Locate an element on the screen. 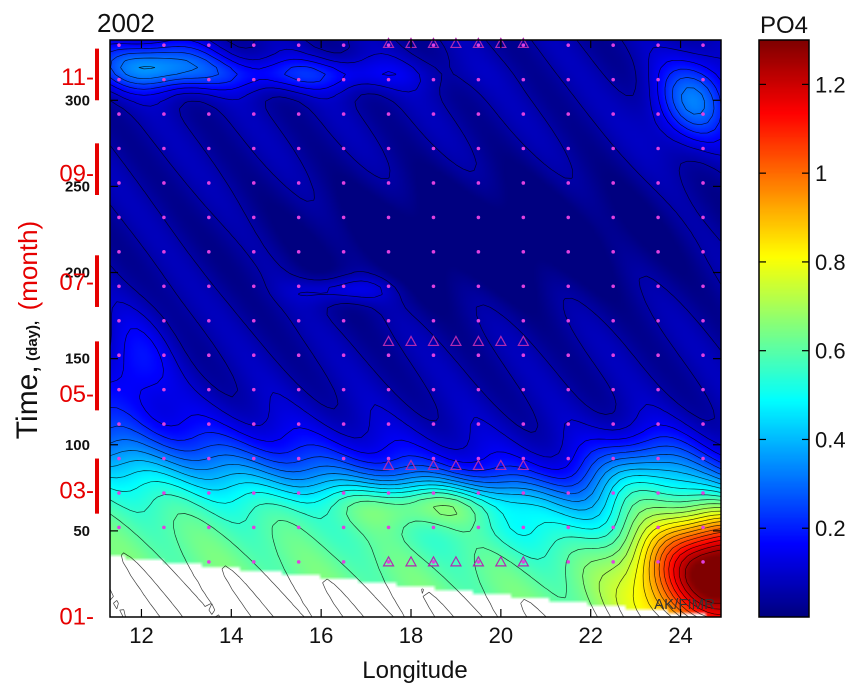 This screenshot has height=686, width=859. colorbar-frame is located at coordinates (784, 328).